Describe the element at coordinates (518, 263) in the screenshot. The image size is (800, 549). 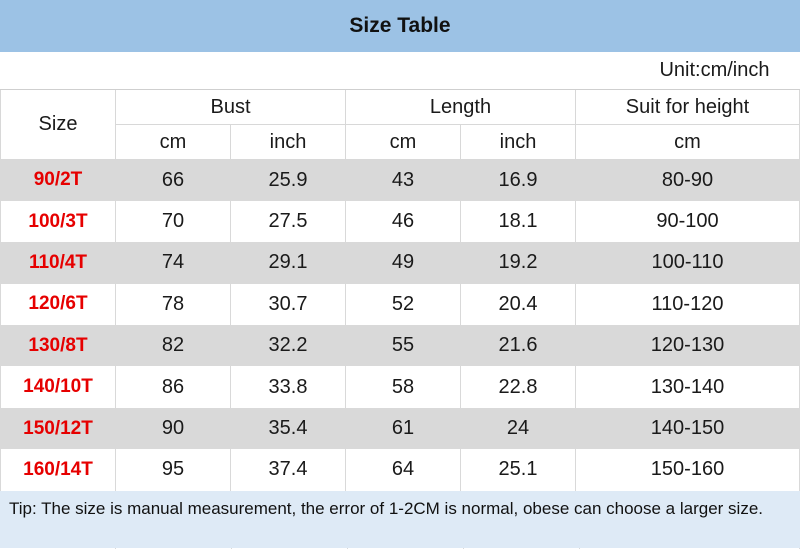
I see `length-inch-value: 19.2` at that location.